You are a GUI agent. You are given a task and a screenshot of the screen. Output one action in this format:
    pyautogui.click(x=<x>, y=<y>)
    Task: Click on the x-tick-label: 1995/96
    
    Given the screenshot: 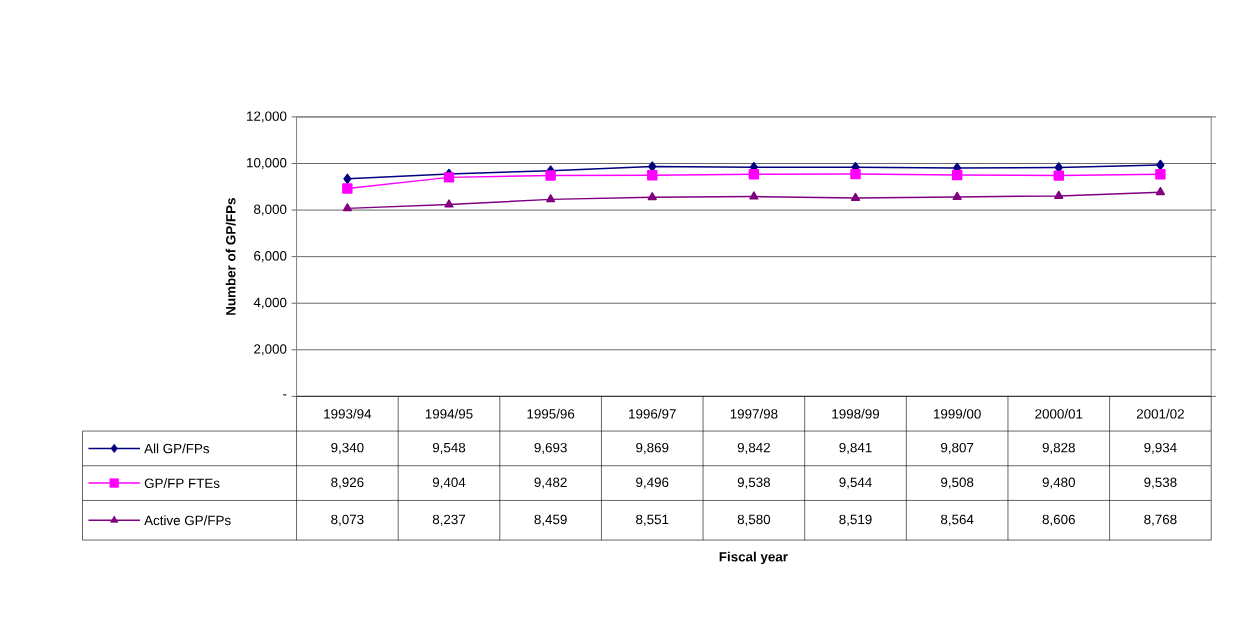 What is the action you would take?
    pyautogui.click(x=551, y=413)
    